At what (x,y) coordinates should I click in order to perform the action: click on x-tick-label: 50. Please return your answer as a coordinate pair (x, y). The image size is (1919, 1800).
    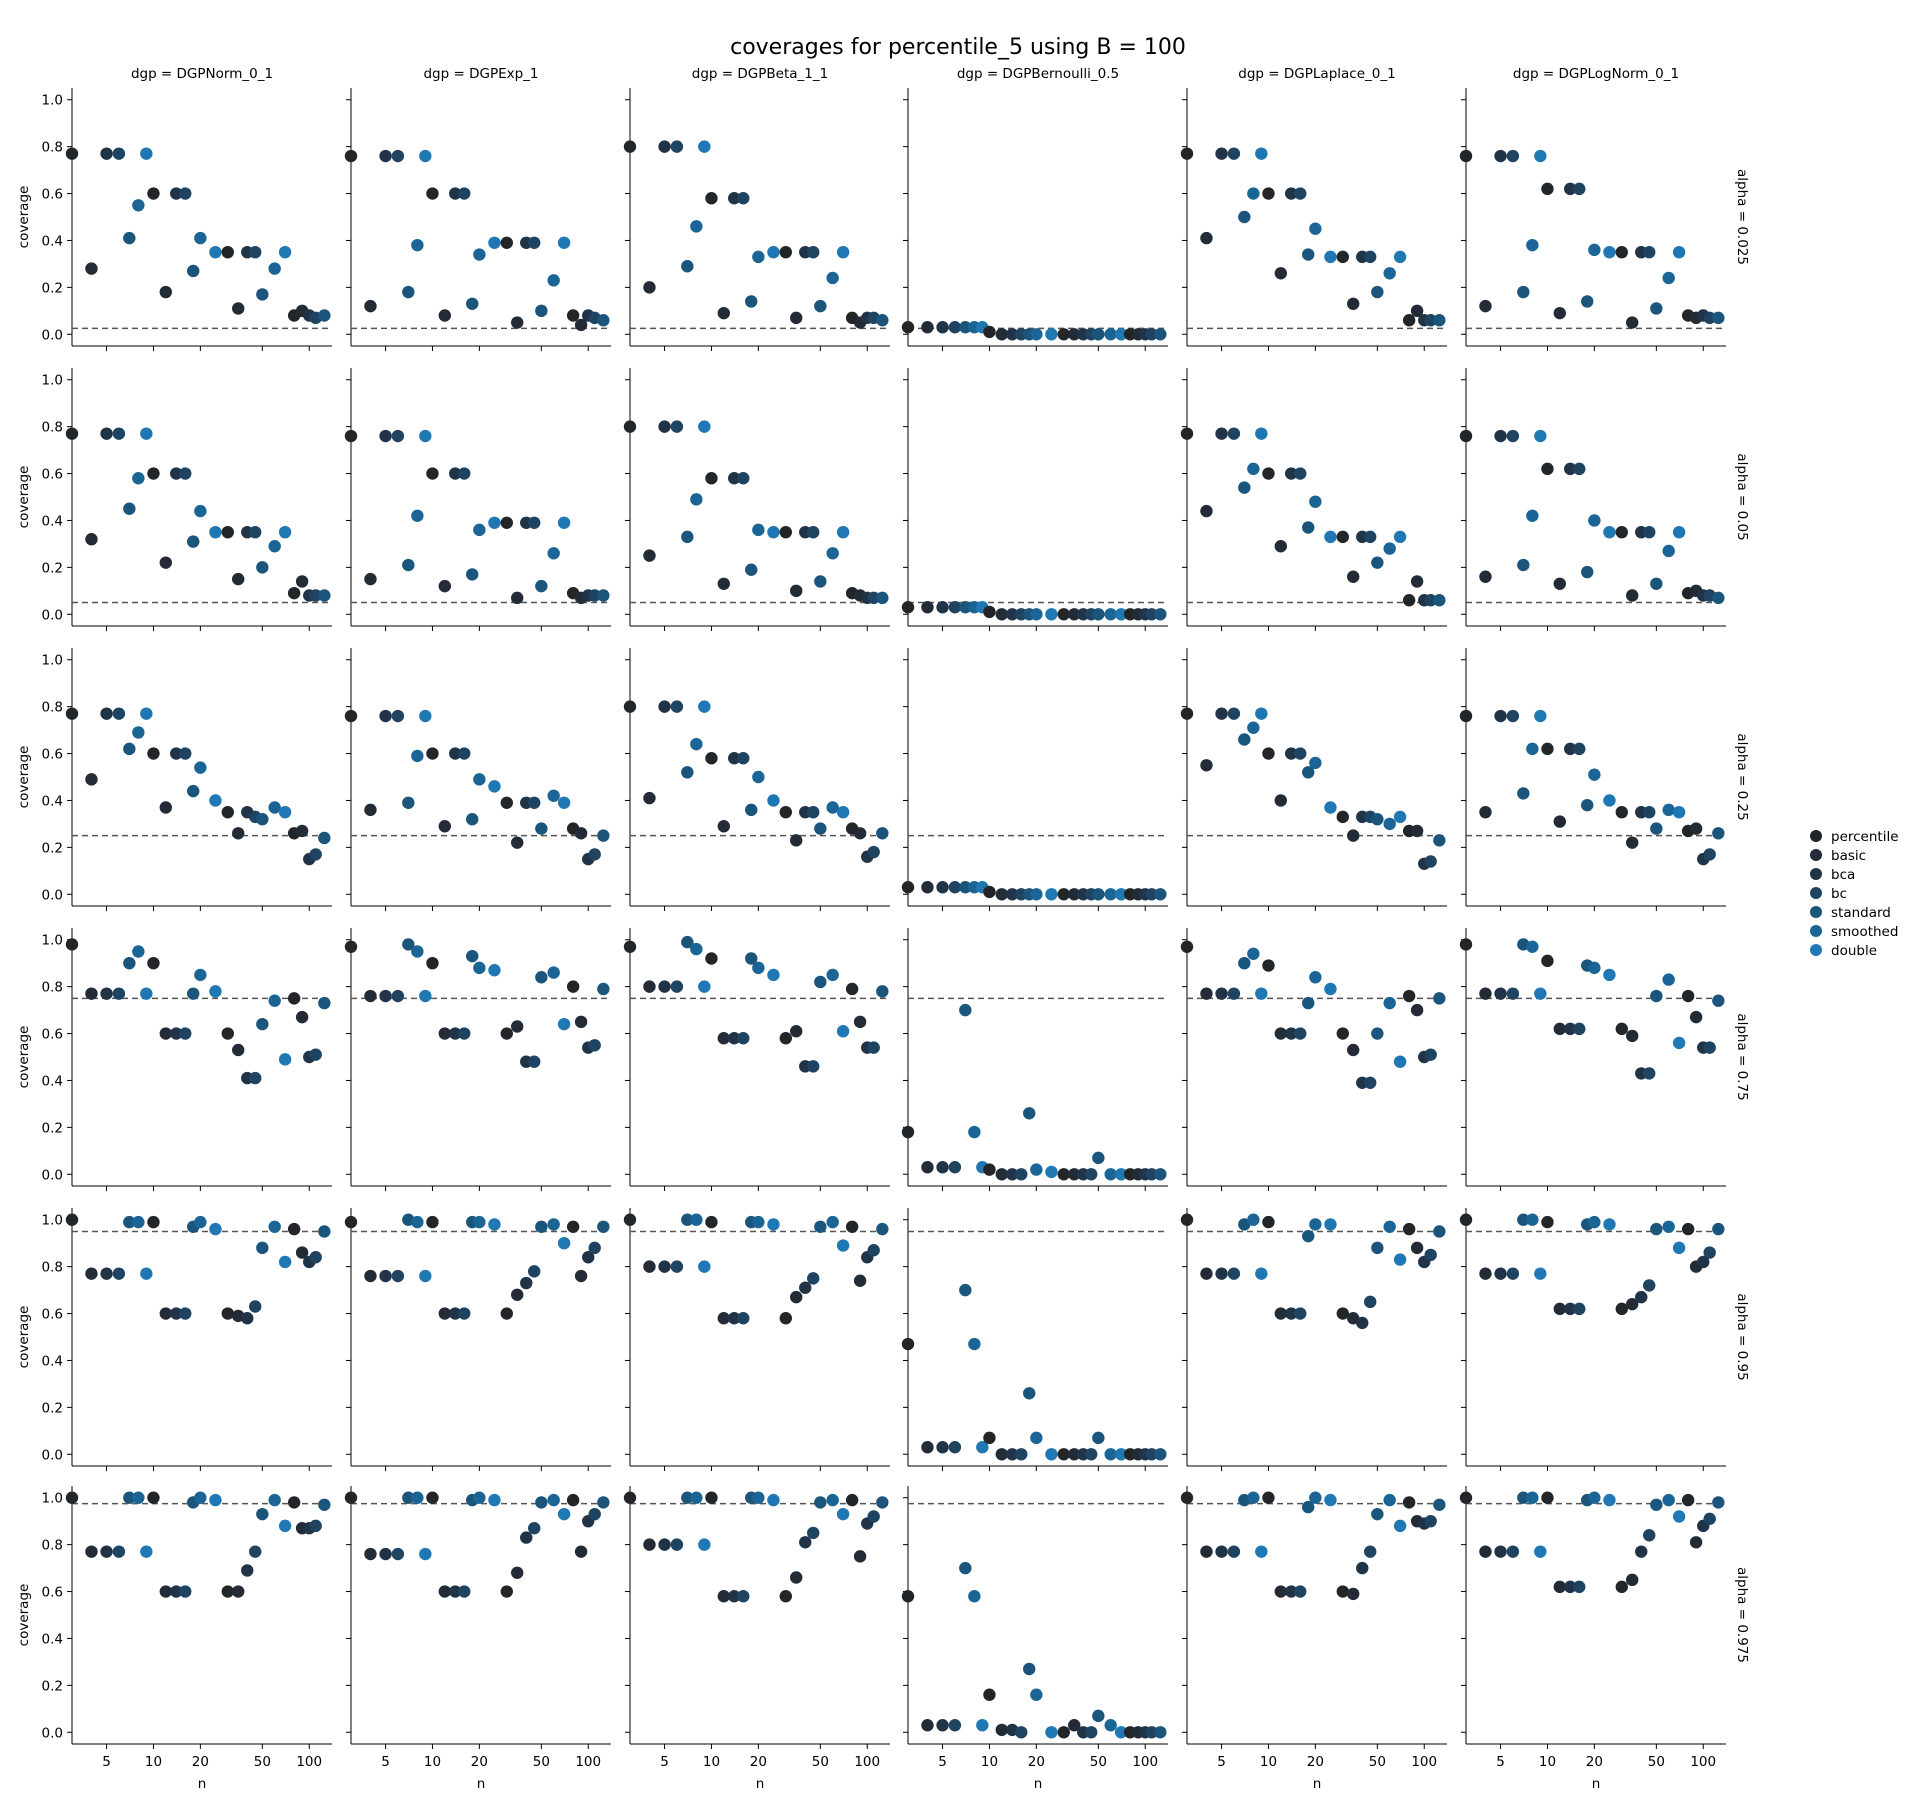
    Looking at the image, I should click on (1656, 1762).